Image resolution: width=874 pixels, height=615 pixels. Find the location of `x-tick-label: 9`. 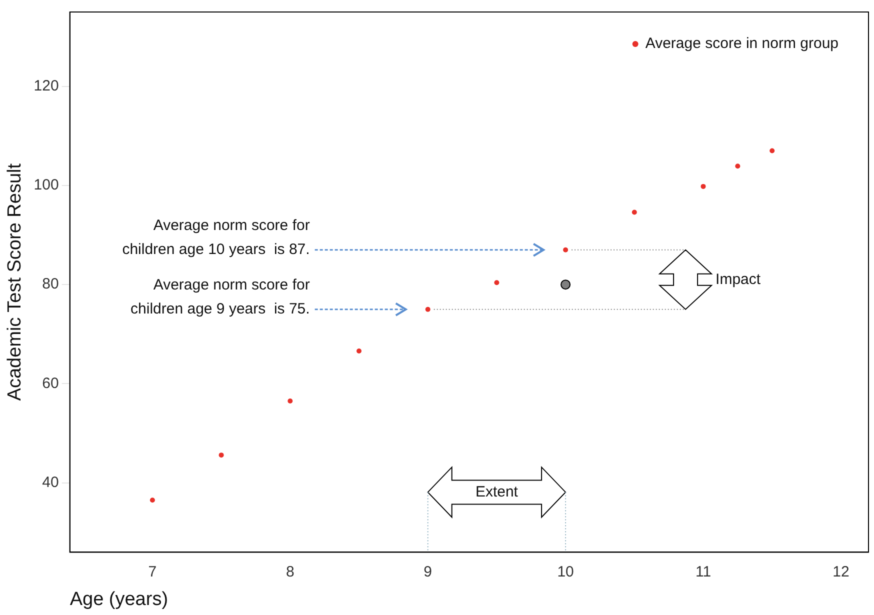

x-tick-label: 9 is located at coordinates (428, 571).